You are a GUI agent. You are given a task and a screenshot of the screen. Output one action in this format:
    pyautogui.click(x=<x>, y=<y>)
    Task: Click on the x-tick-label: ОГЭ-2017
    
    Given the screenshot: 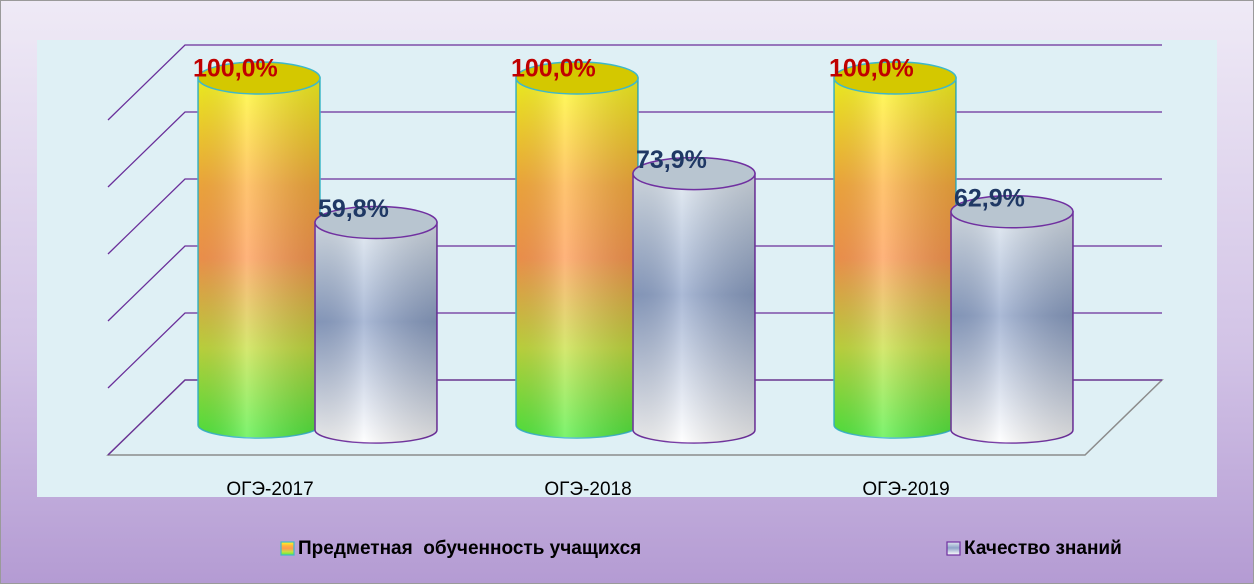 What is the action you would take?
    pyautogui.click(x=269, y=489)
    